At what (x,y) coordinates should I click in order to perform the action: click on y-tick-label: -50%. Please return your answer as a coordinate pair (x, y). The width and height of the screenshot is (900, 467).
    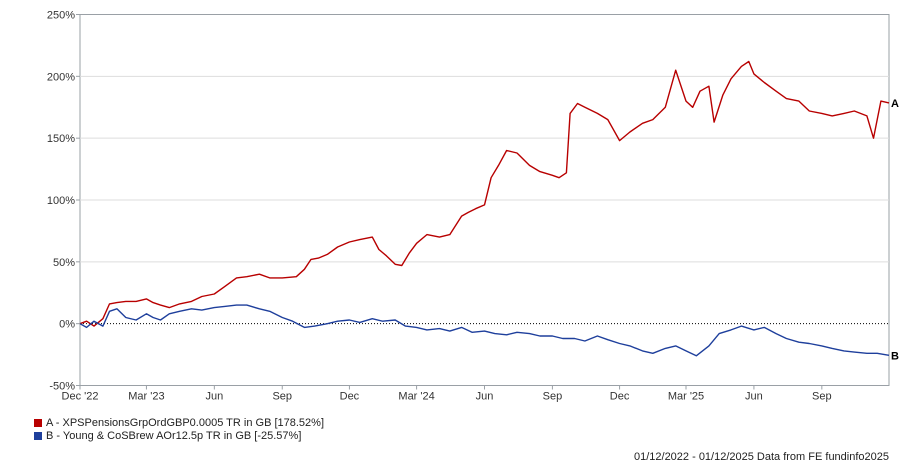
    Looking at the image, I should click on (62, 387).